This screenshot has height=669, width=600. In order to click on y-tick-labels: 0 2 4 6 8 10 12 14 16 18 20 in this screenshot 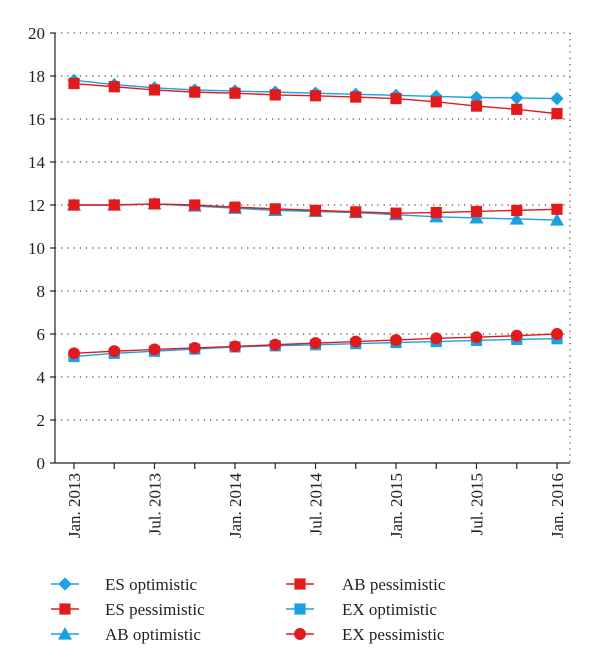, I will do `click(37, 248)`.